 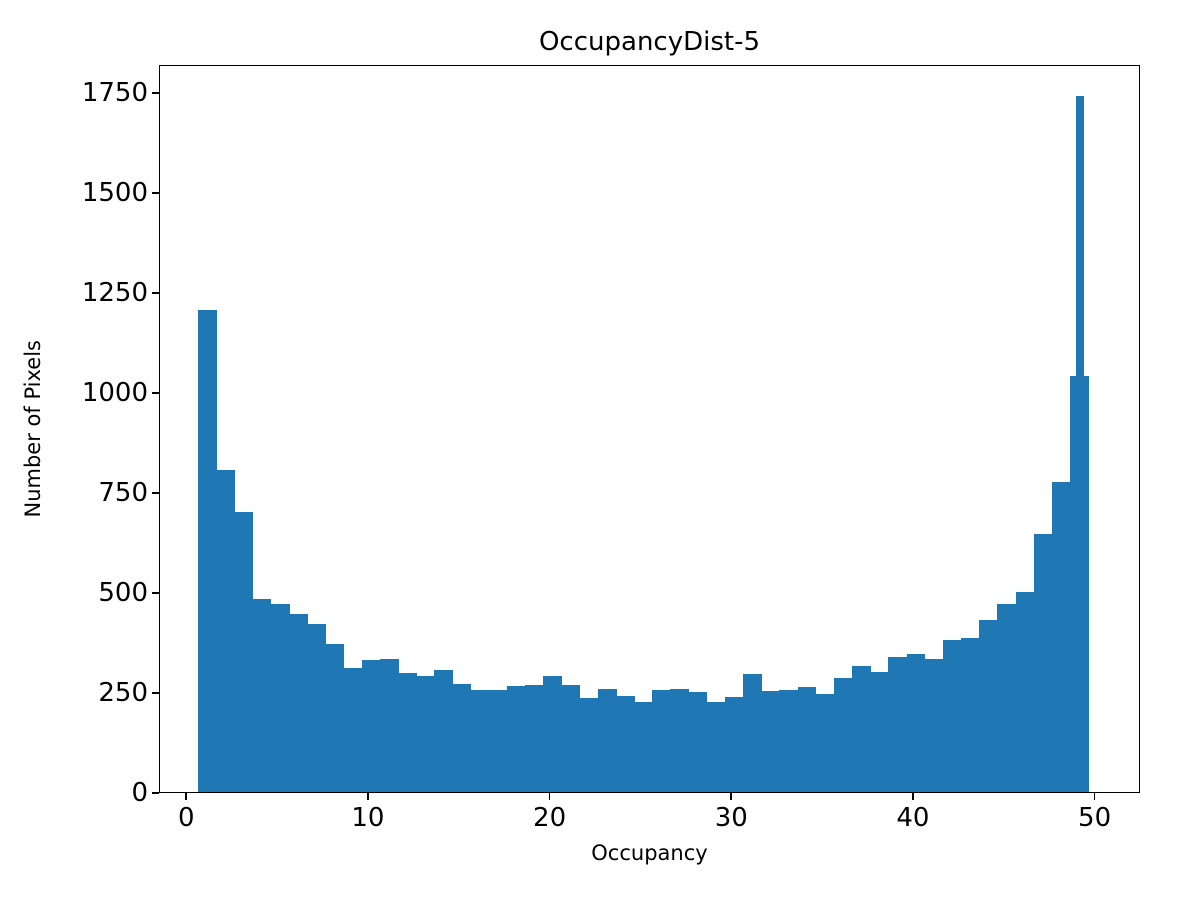 I want to click on x-tick-label: 50, so click(x=1095, y=818).